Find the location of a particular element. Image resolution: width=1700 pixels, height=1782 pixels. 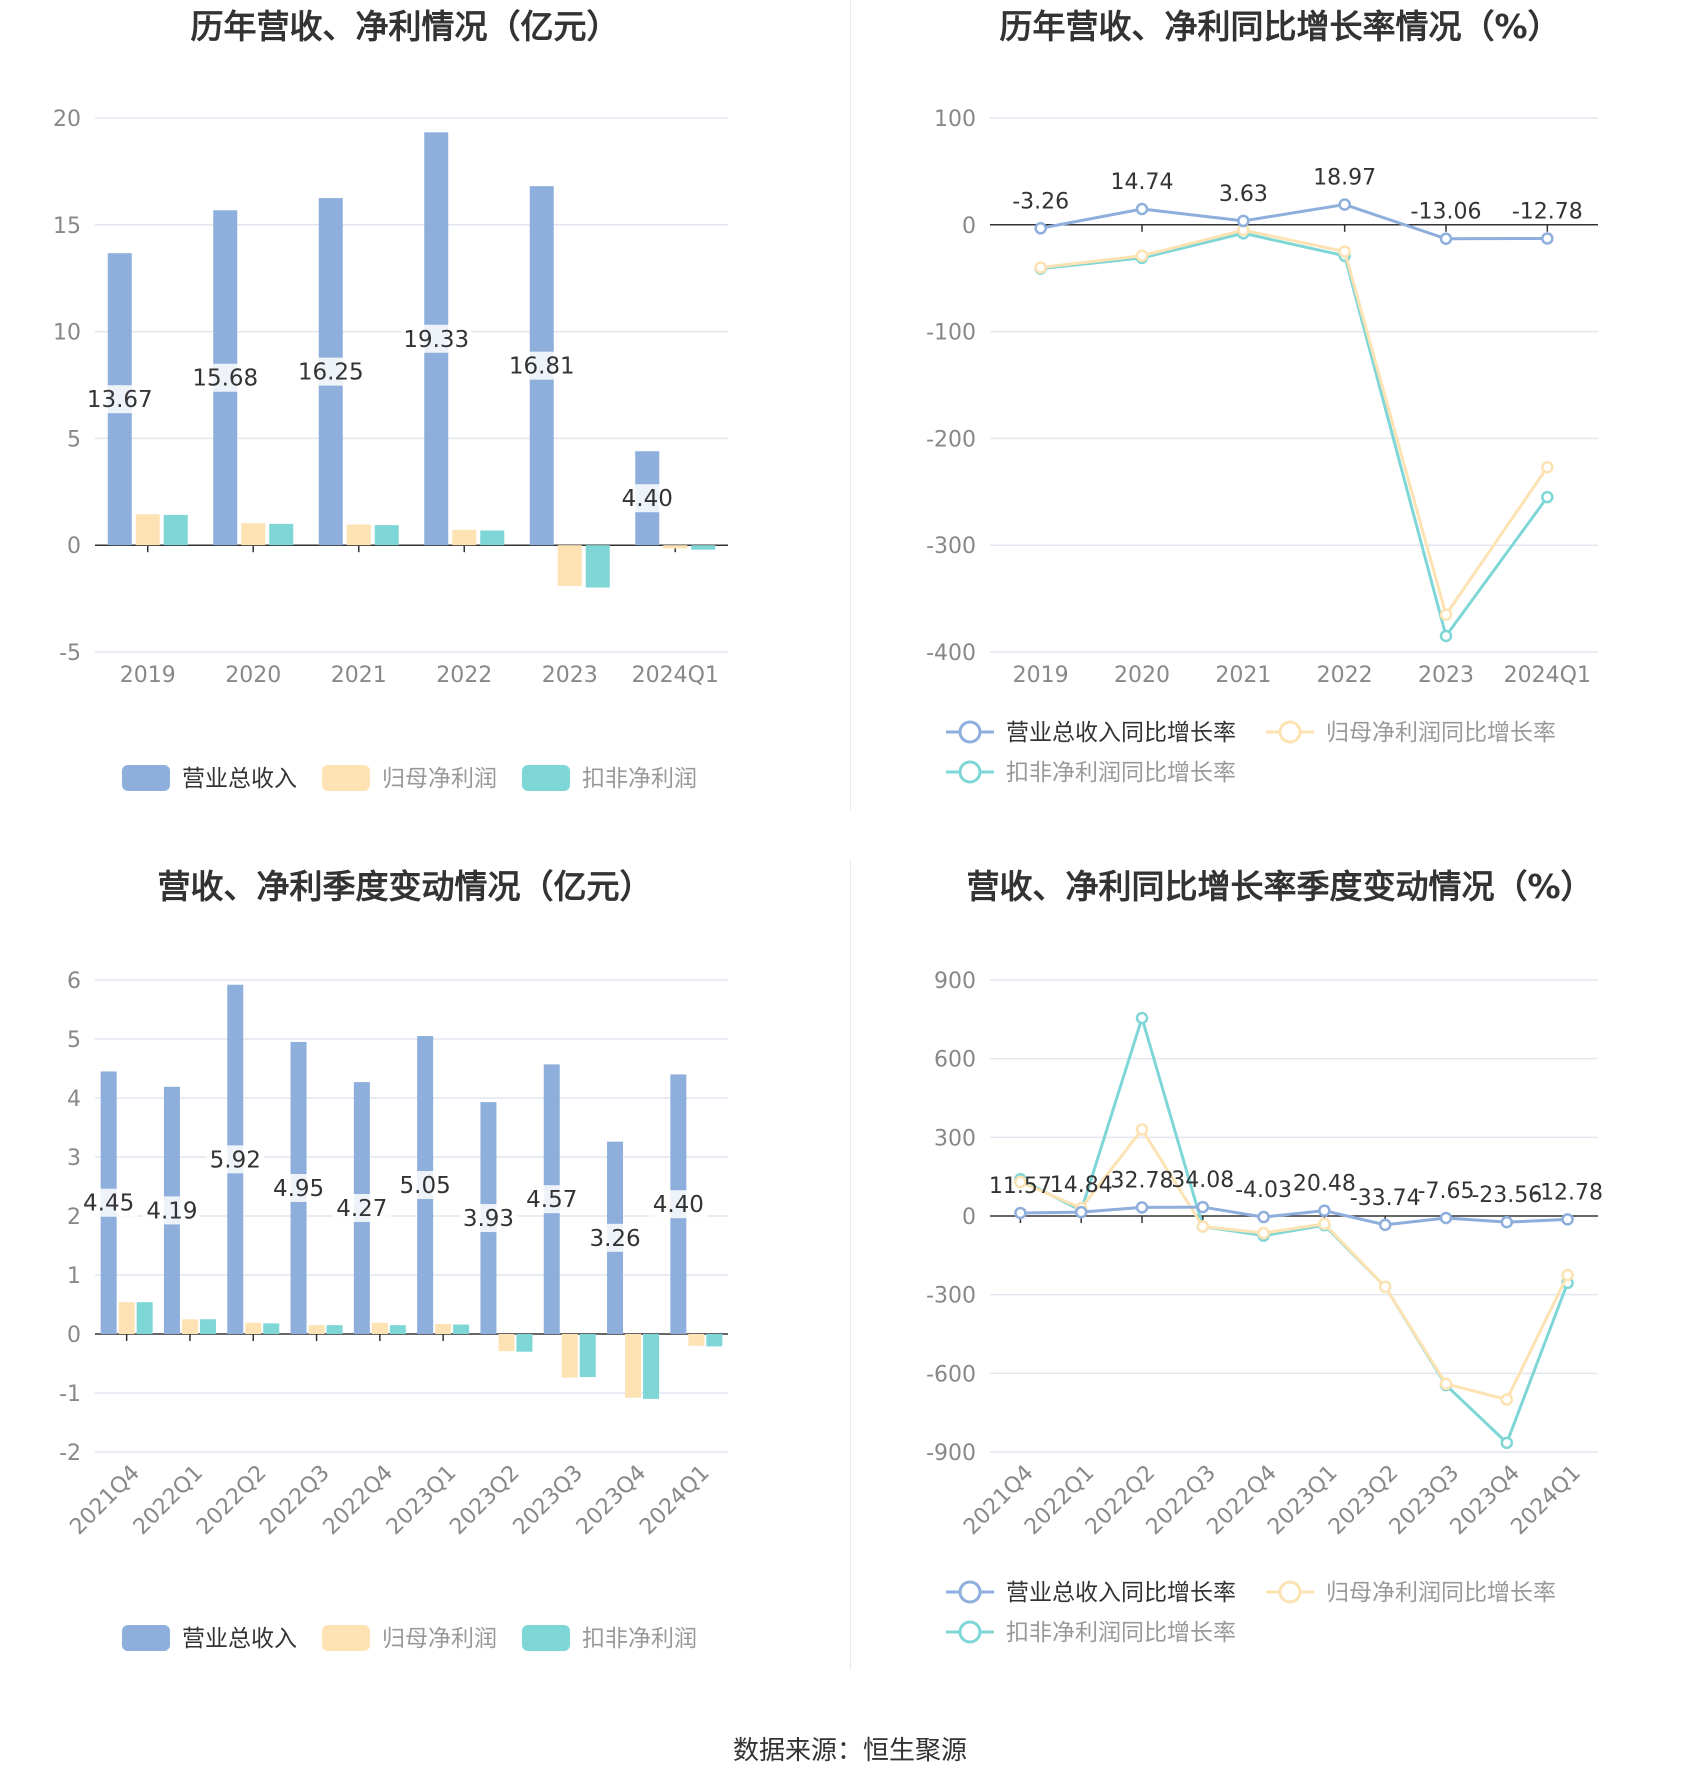

chart1-title: 历年营收、净利情况（亿元） is located at coordinates (405, 26).